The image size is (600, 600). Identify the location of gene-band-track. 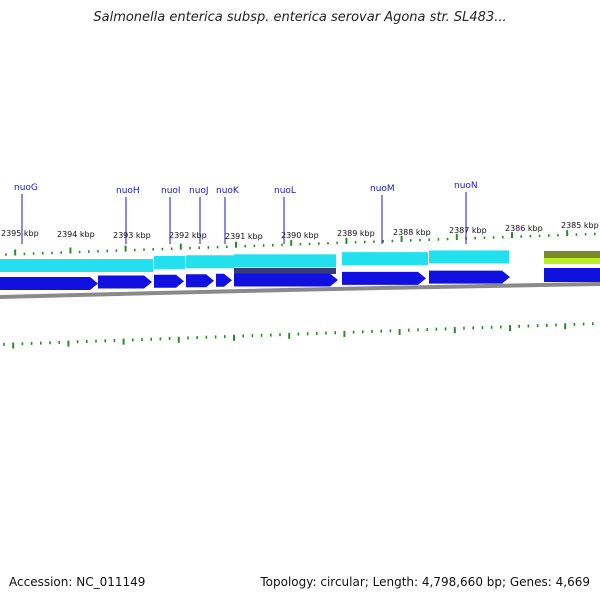
(300, 262).